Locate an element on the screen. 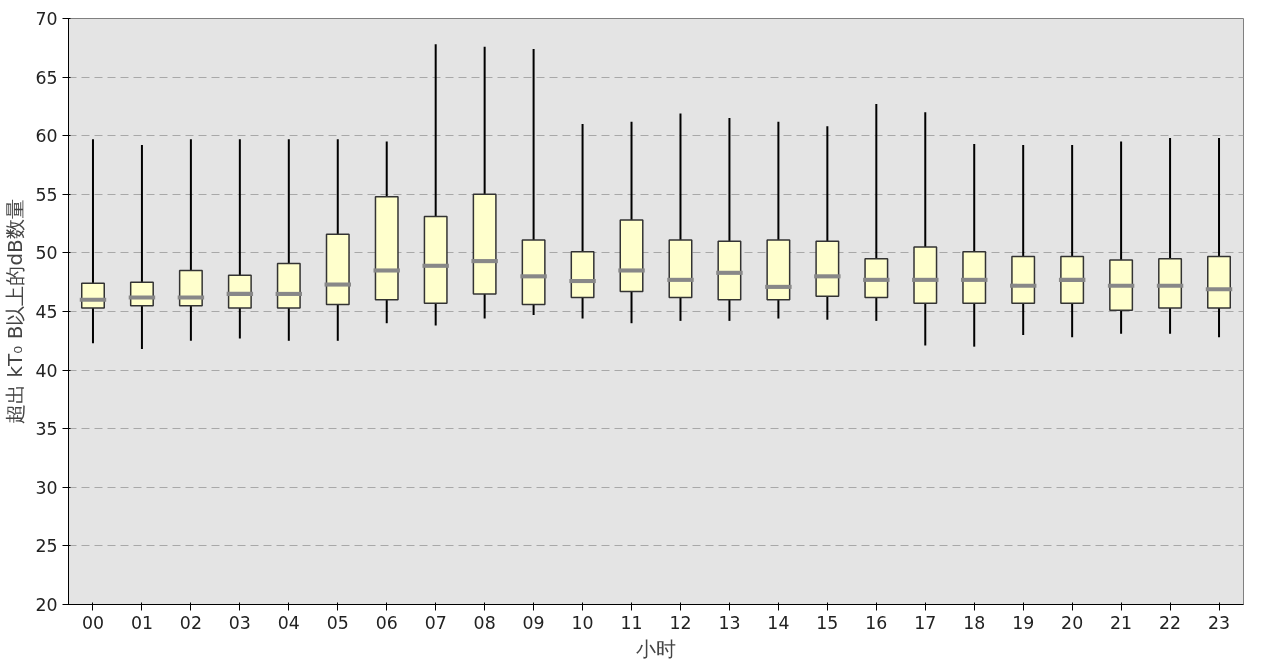  y-tick-label: 60 is located at coordinates (46, 136).